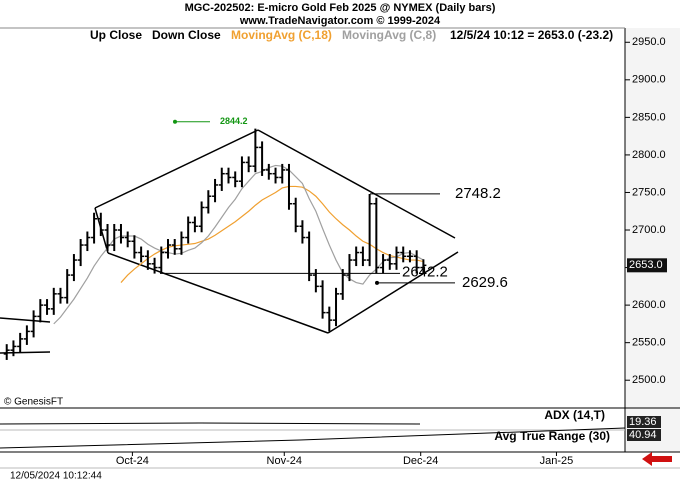 The height and width of the screenshot is (483, 680). I want to click on indicator-value: 40.94, so click(643, 435).